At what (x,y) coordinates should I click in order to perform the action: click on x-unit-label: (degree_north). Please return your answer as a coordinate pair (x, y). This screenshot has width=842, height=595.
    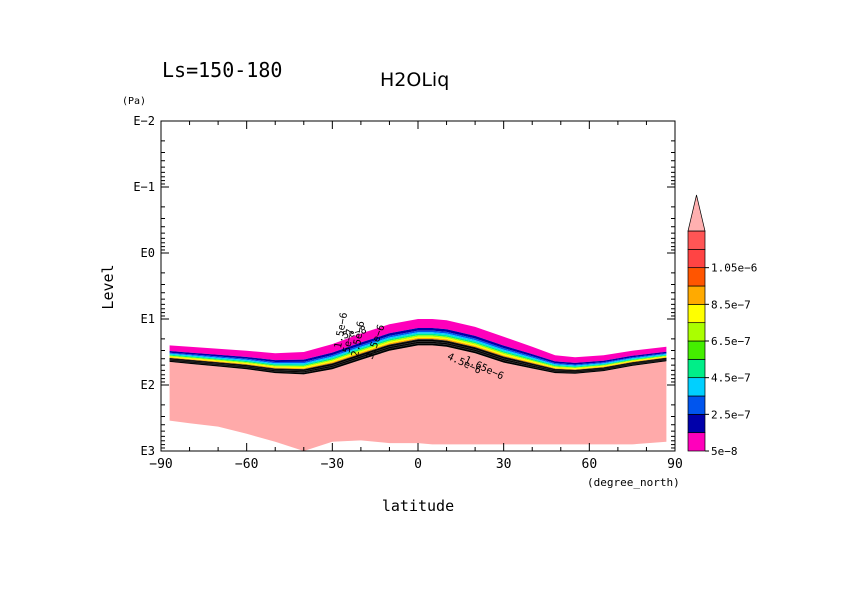
    Looking at the image, I should click on (633, 482).